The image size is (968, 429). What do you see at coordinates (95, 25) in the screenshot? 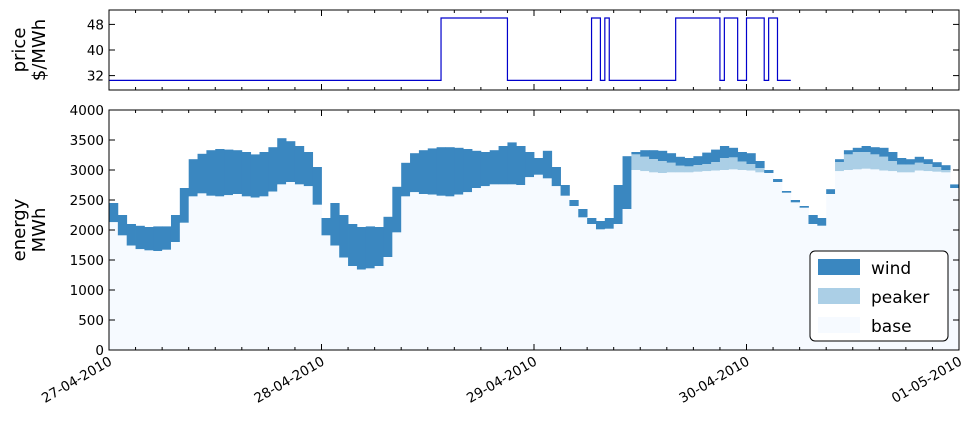
I see `price-y-tick-label: 48` at bounding box center [95, 25].